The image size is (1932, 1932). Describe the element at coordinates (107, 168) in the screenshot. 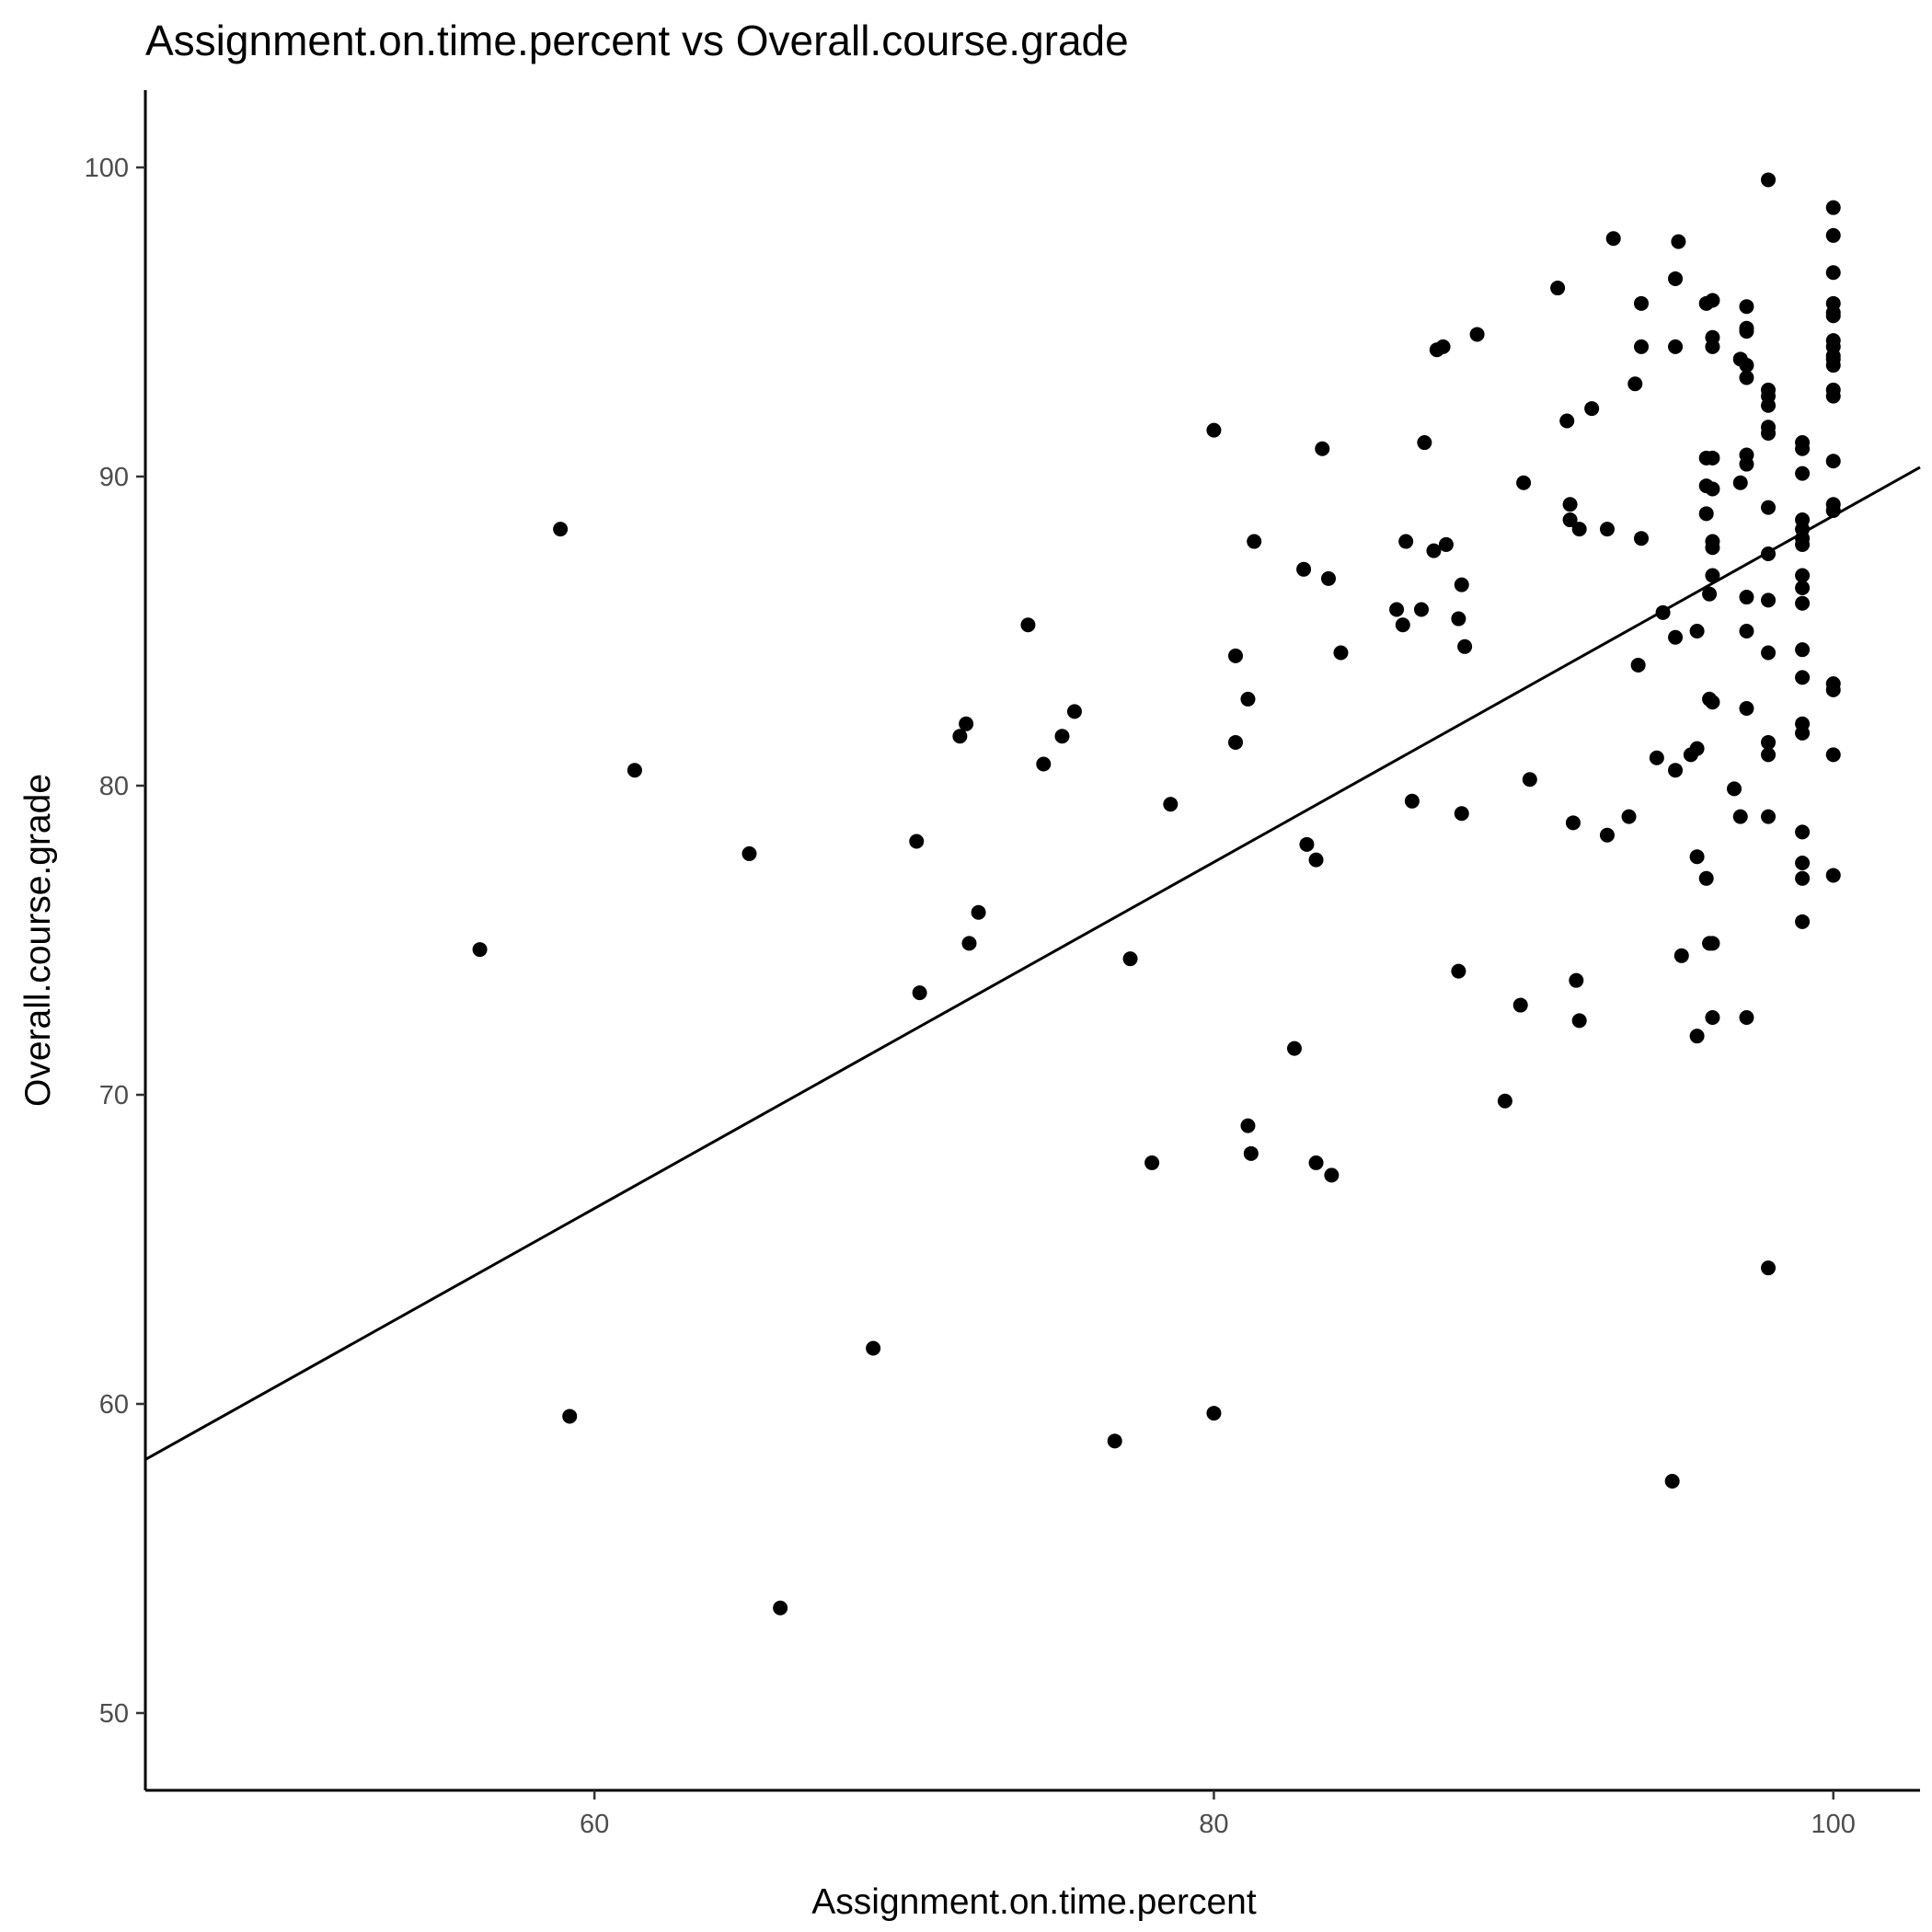

I see `y-tick-label: 100` at that location.